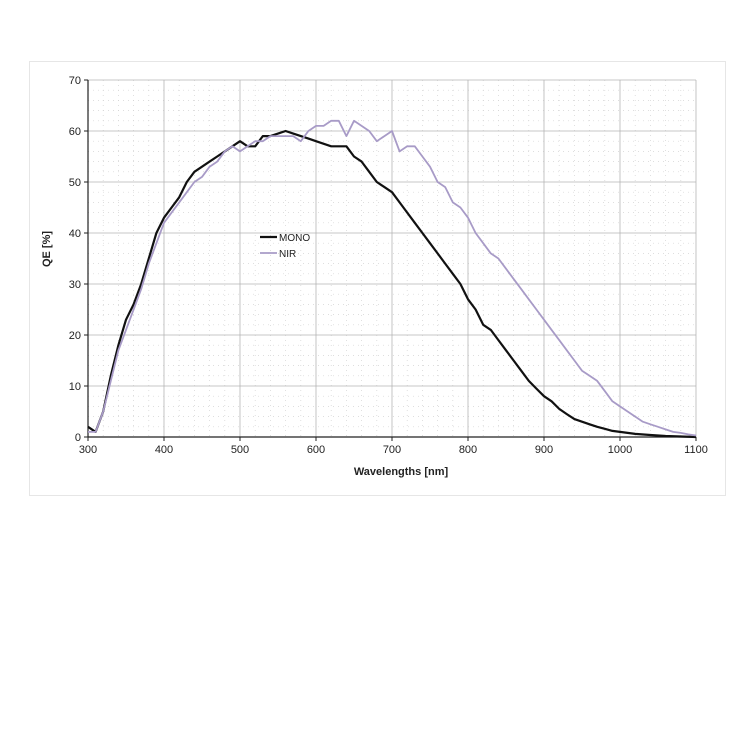 The image size is (750, 750). What do you see at coordinates (75, 387) in the screenshot?
I see `y-tick-label: 10` at bounding box center [75, 387].